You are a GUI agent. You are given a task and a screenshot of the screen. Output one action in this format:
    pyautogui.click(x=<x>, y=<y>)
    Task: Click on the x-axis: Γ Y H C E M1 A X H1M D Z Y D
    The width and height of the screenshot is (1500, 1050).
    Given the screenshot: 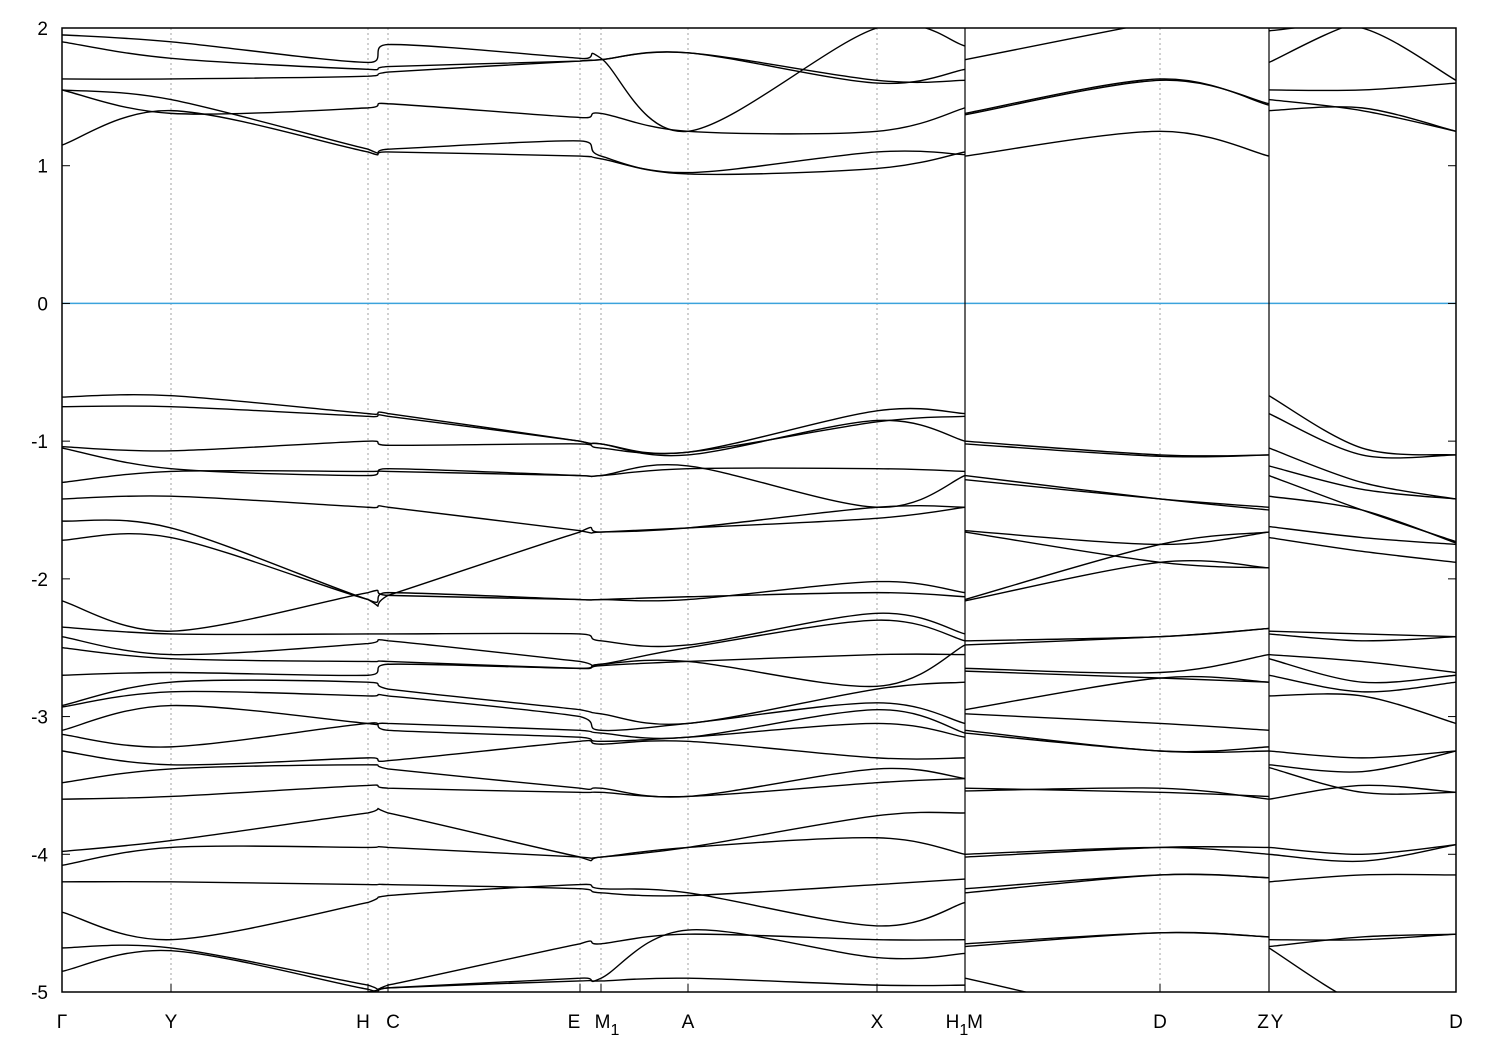 What is the action you would take?
    pyautogui.click(x=760, y=1011)
    